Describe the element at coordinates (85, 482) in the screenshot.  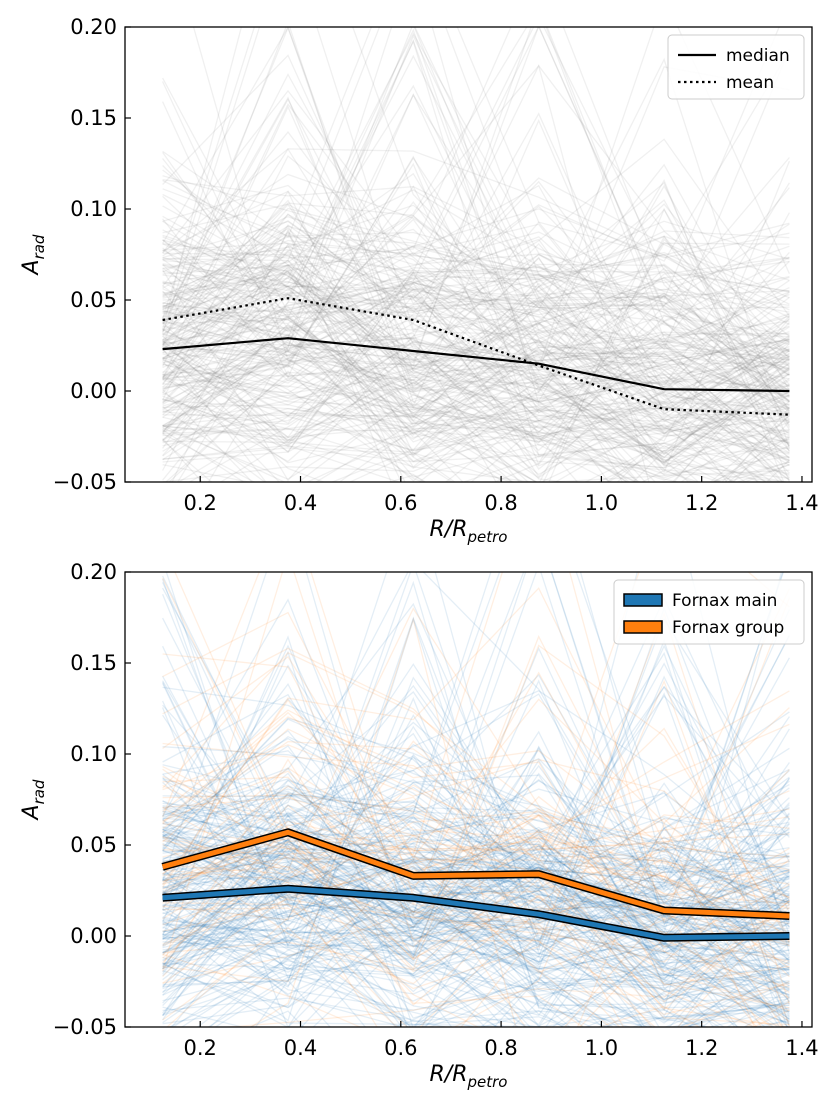
I see `y-tick-label: −0.05` at that location.